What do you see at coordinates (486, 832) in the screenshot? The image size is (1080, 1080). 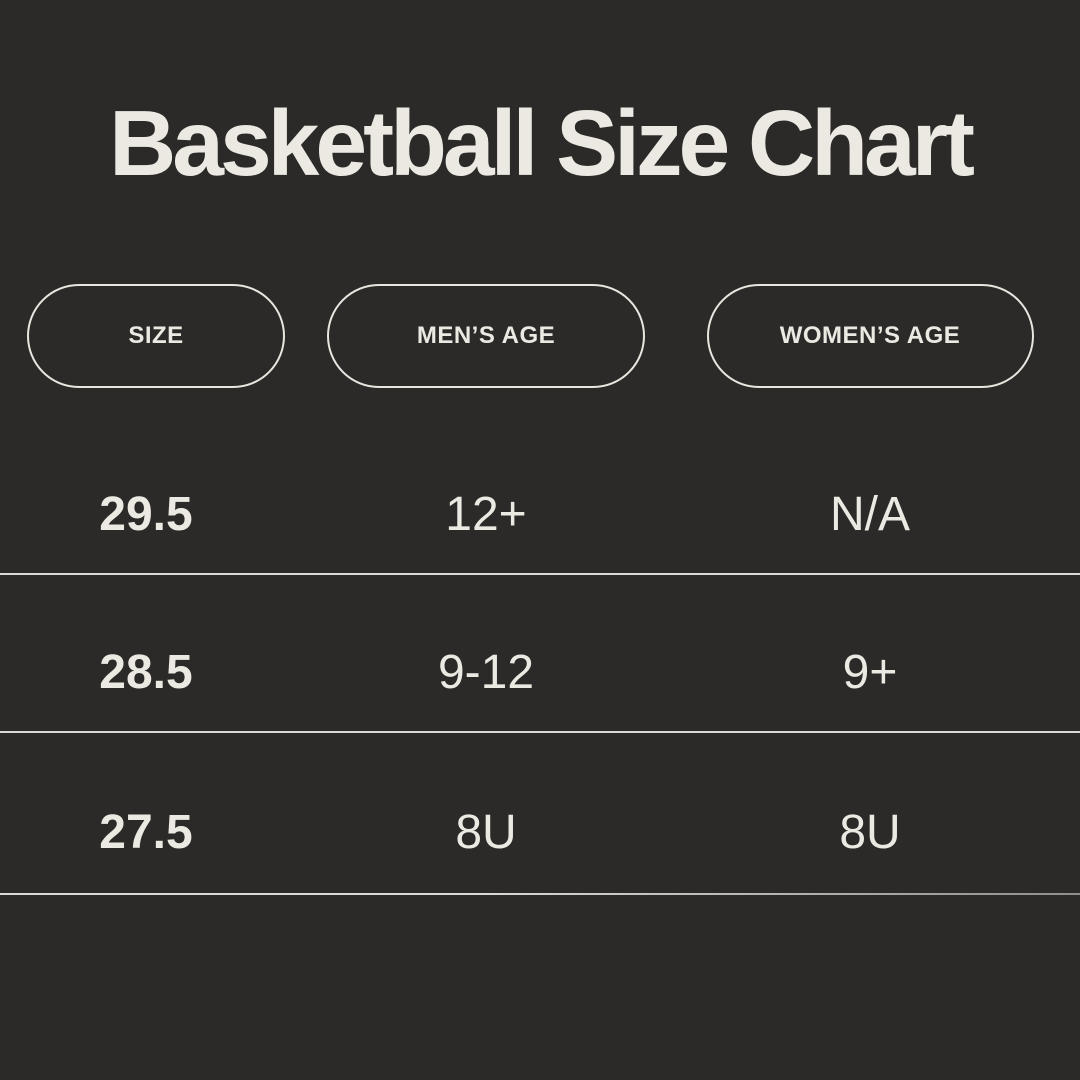 I see `cell-mens-age: 8U` at bounding box center [486, 832].